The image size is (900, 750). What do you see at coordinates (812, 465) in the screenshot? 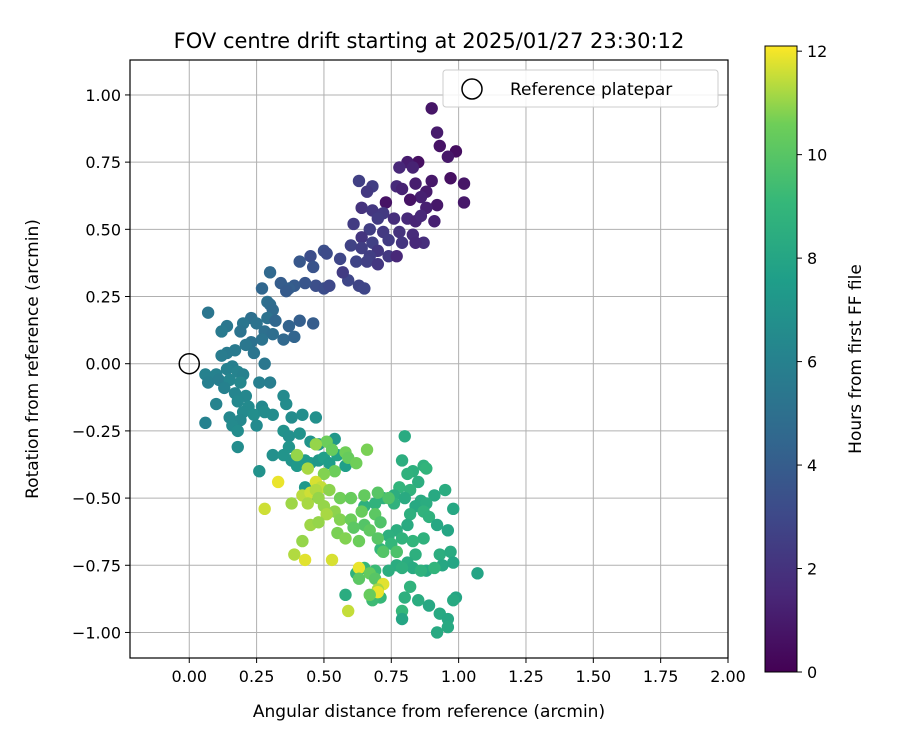
I see `colorbar-tick-label: 4` at bounding box center [812, 465].